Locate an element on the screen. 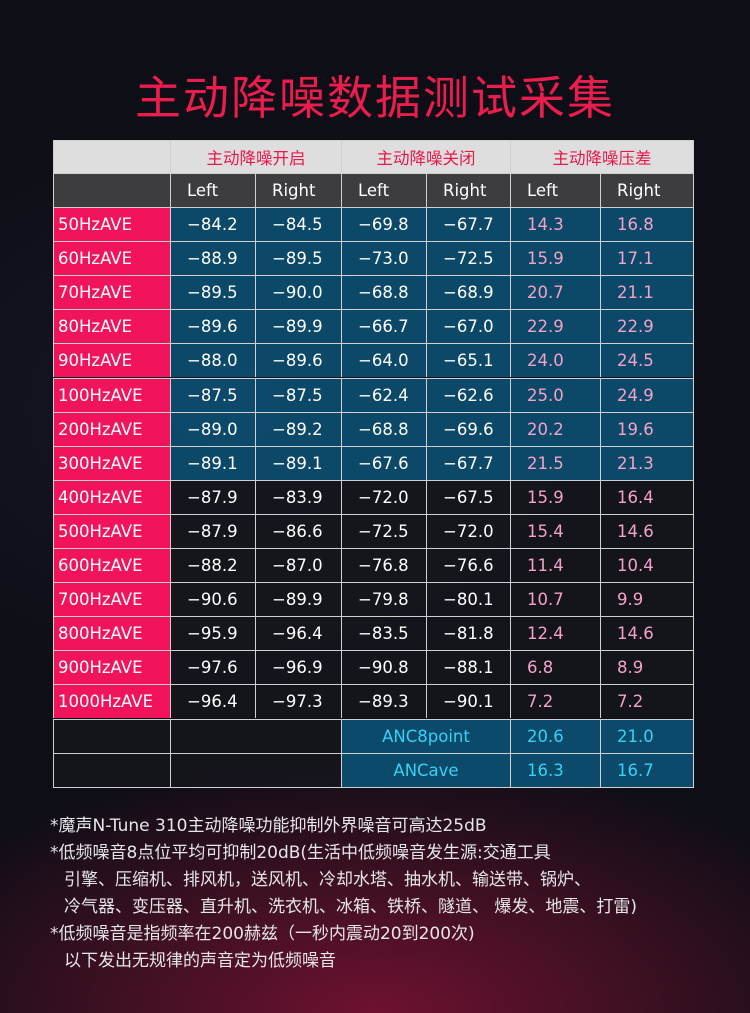  value-cell: 10.7 is located at coordinates (555, 599).